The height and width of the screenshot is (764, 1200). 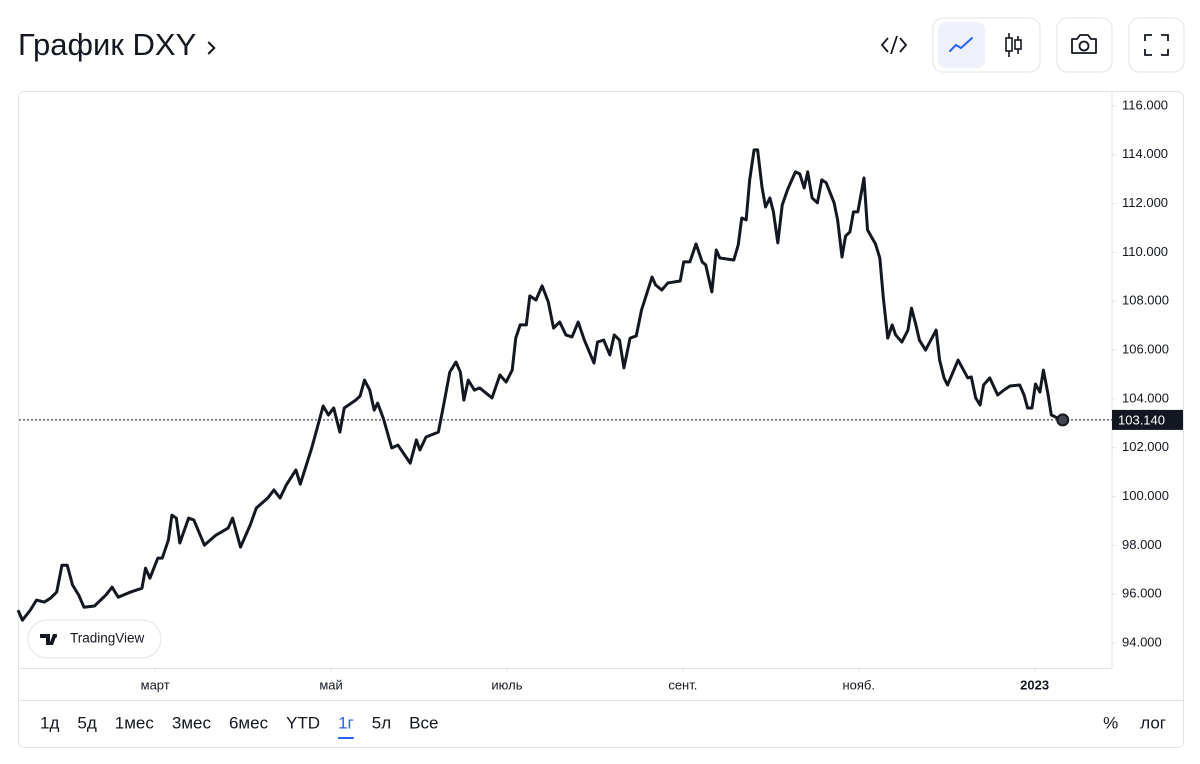 I want to click on fullscreen-icon, so click(x=1156, y=45).